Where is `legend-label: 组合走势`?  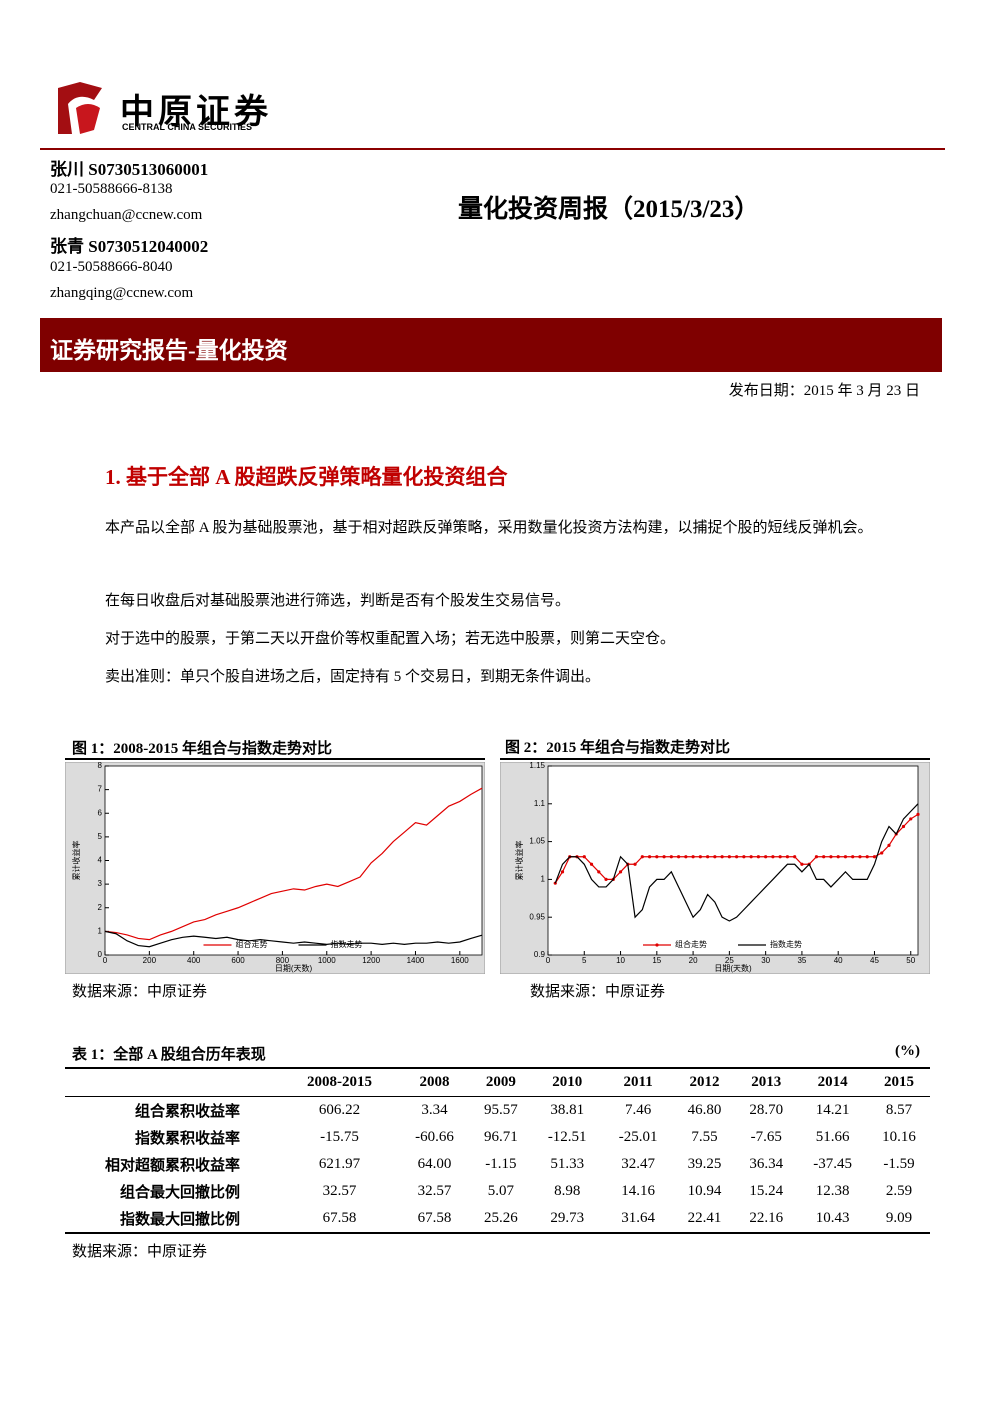
legend-label: 组合走势 is located at coordinates (252, 944).